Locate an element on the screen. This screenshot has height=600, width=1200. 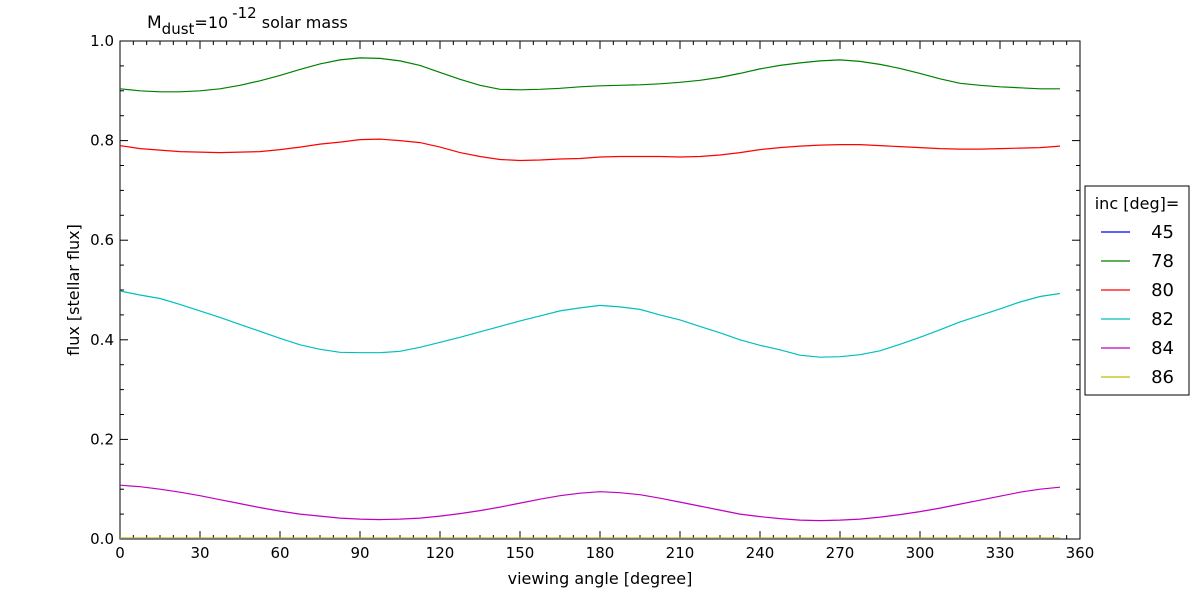
x-tick-label: 180 is located at coordinates (600, 553).